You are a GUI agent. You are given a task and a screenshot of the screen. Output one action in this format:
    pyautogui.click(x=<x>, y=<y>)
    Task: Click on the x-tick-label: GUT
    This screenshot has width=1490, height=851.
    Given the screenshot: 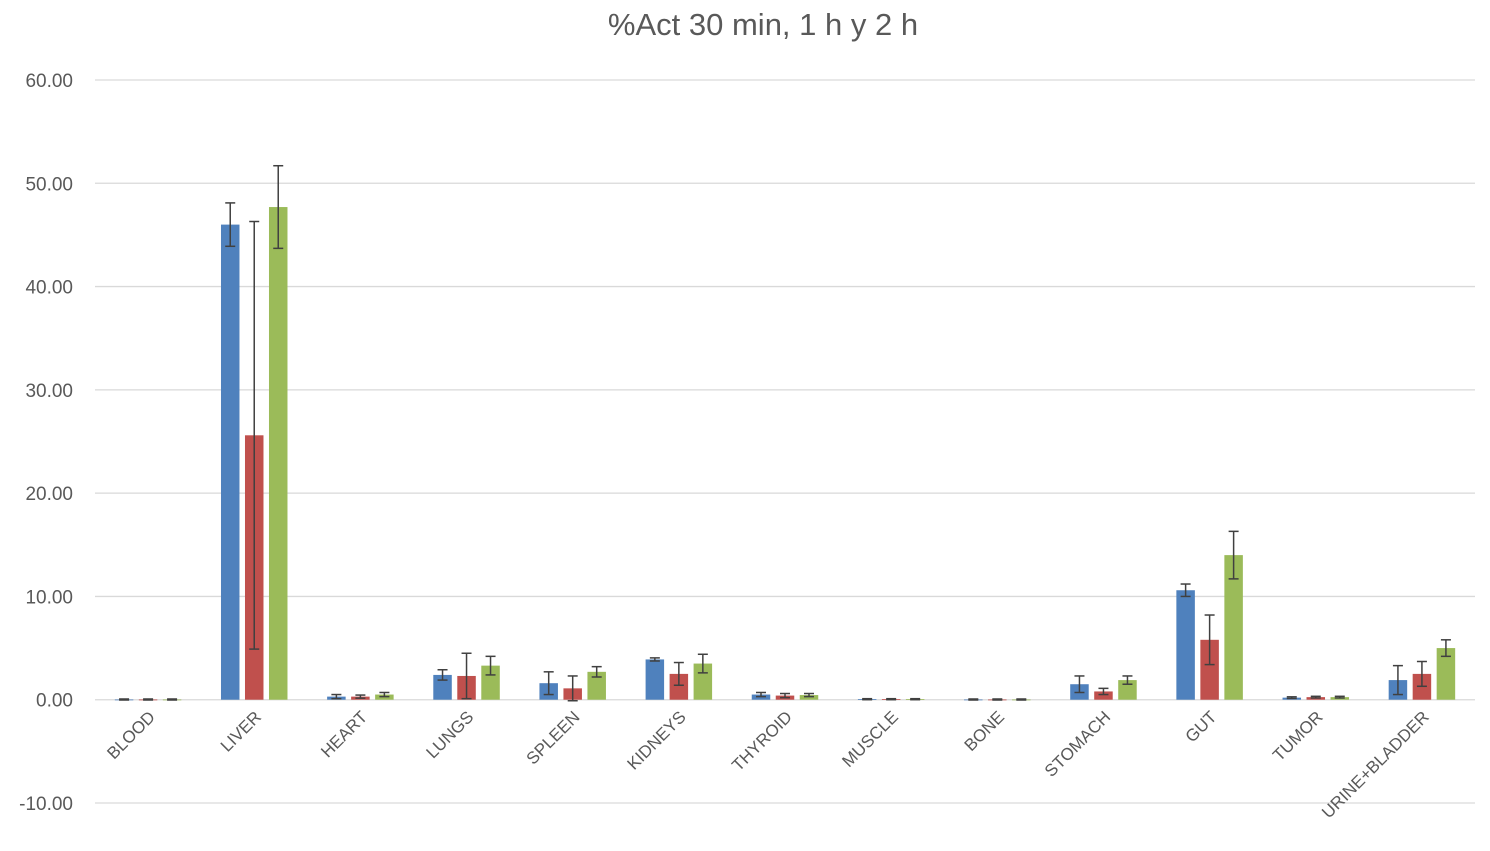 What is the action you would take?
    pyautogui.click(x=1201, y=726)
    